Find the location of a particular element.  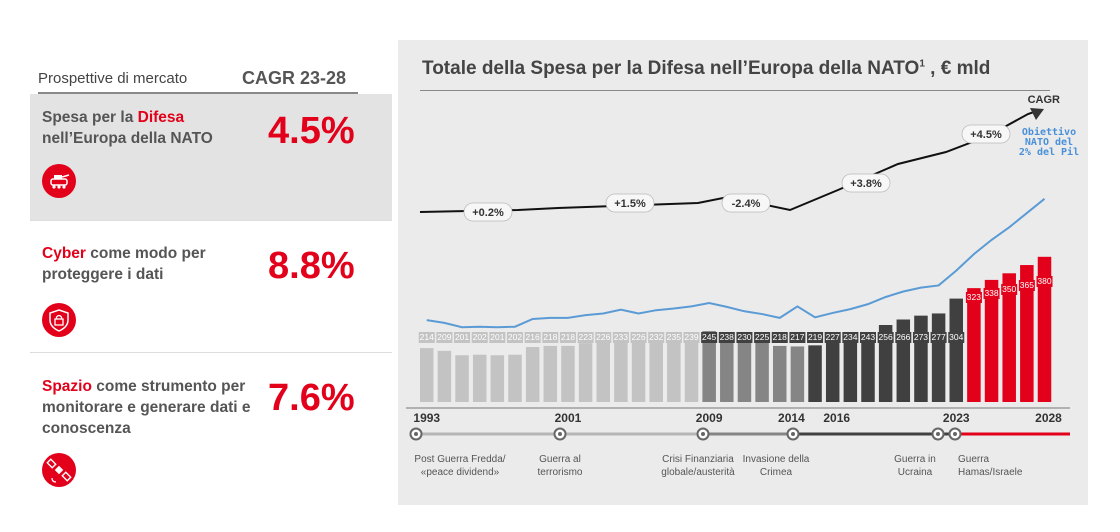

x-tick-2001: 2001 is located at coordinates (568, 418).